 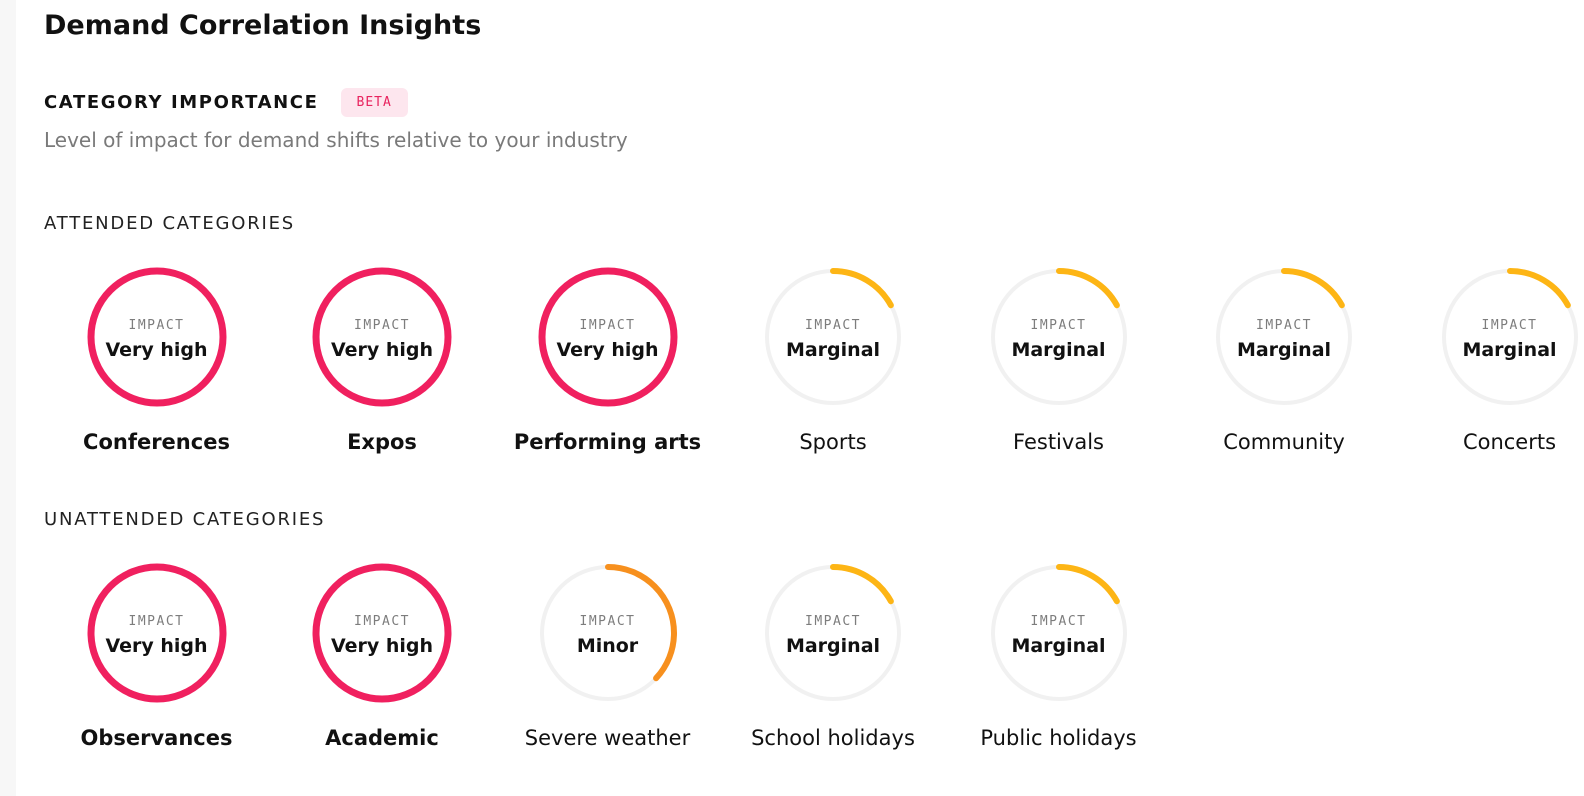 What do you see at coordinates (156, 442) in the screenshot?
I see `category-name: Conferences` at bounding box center [156, 442].